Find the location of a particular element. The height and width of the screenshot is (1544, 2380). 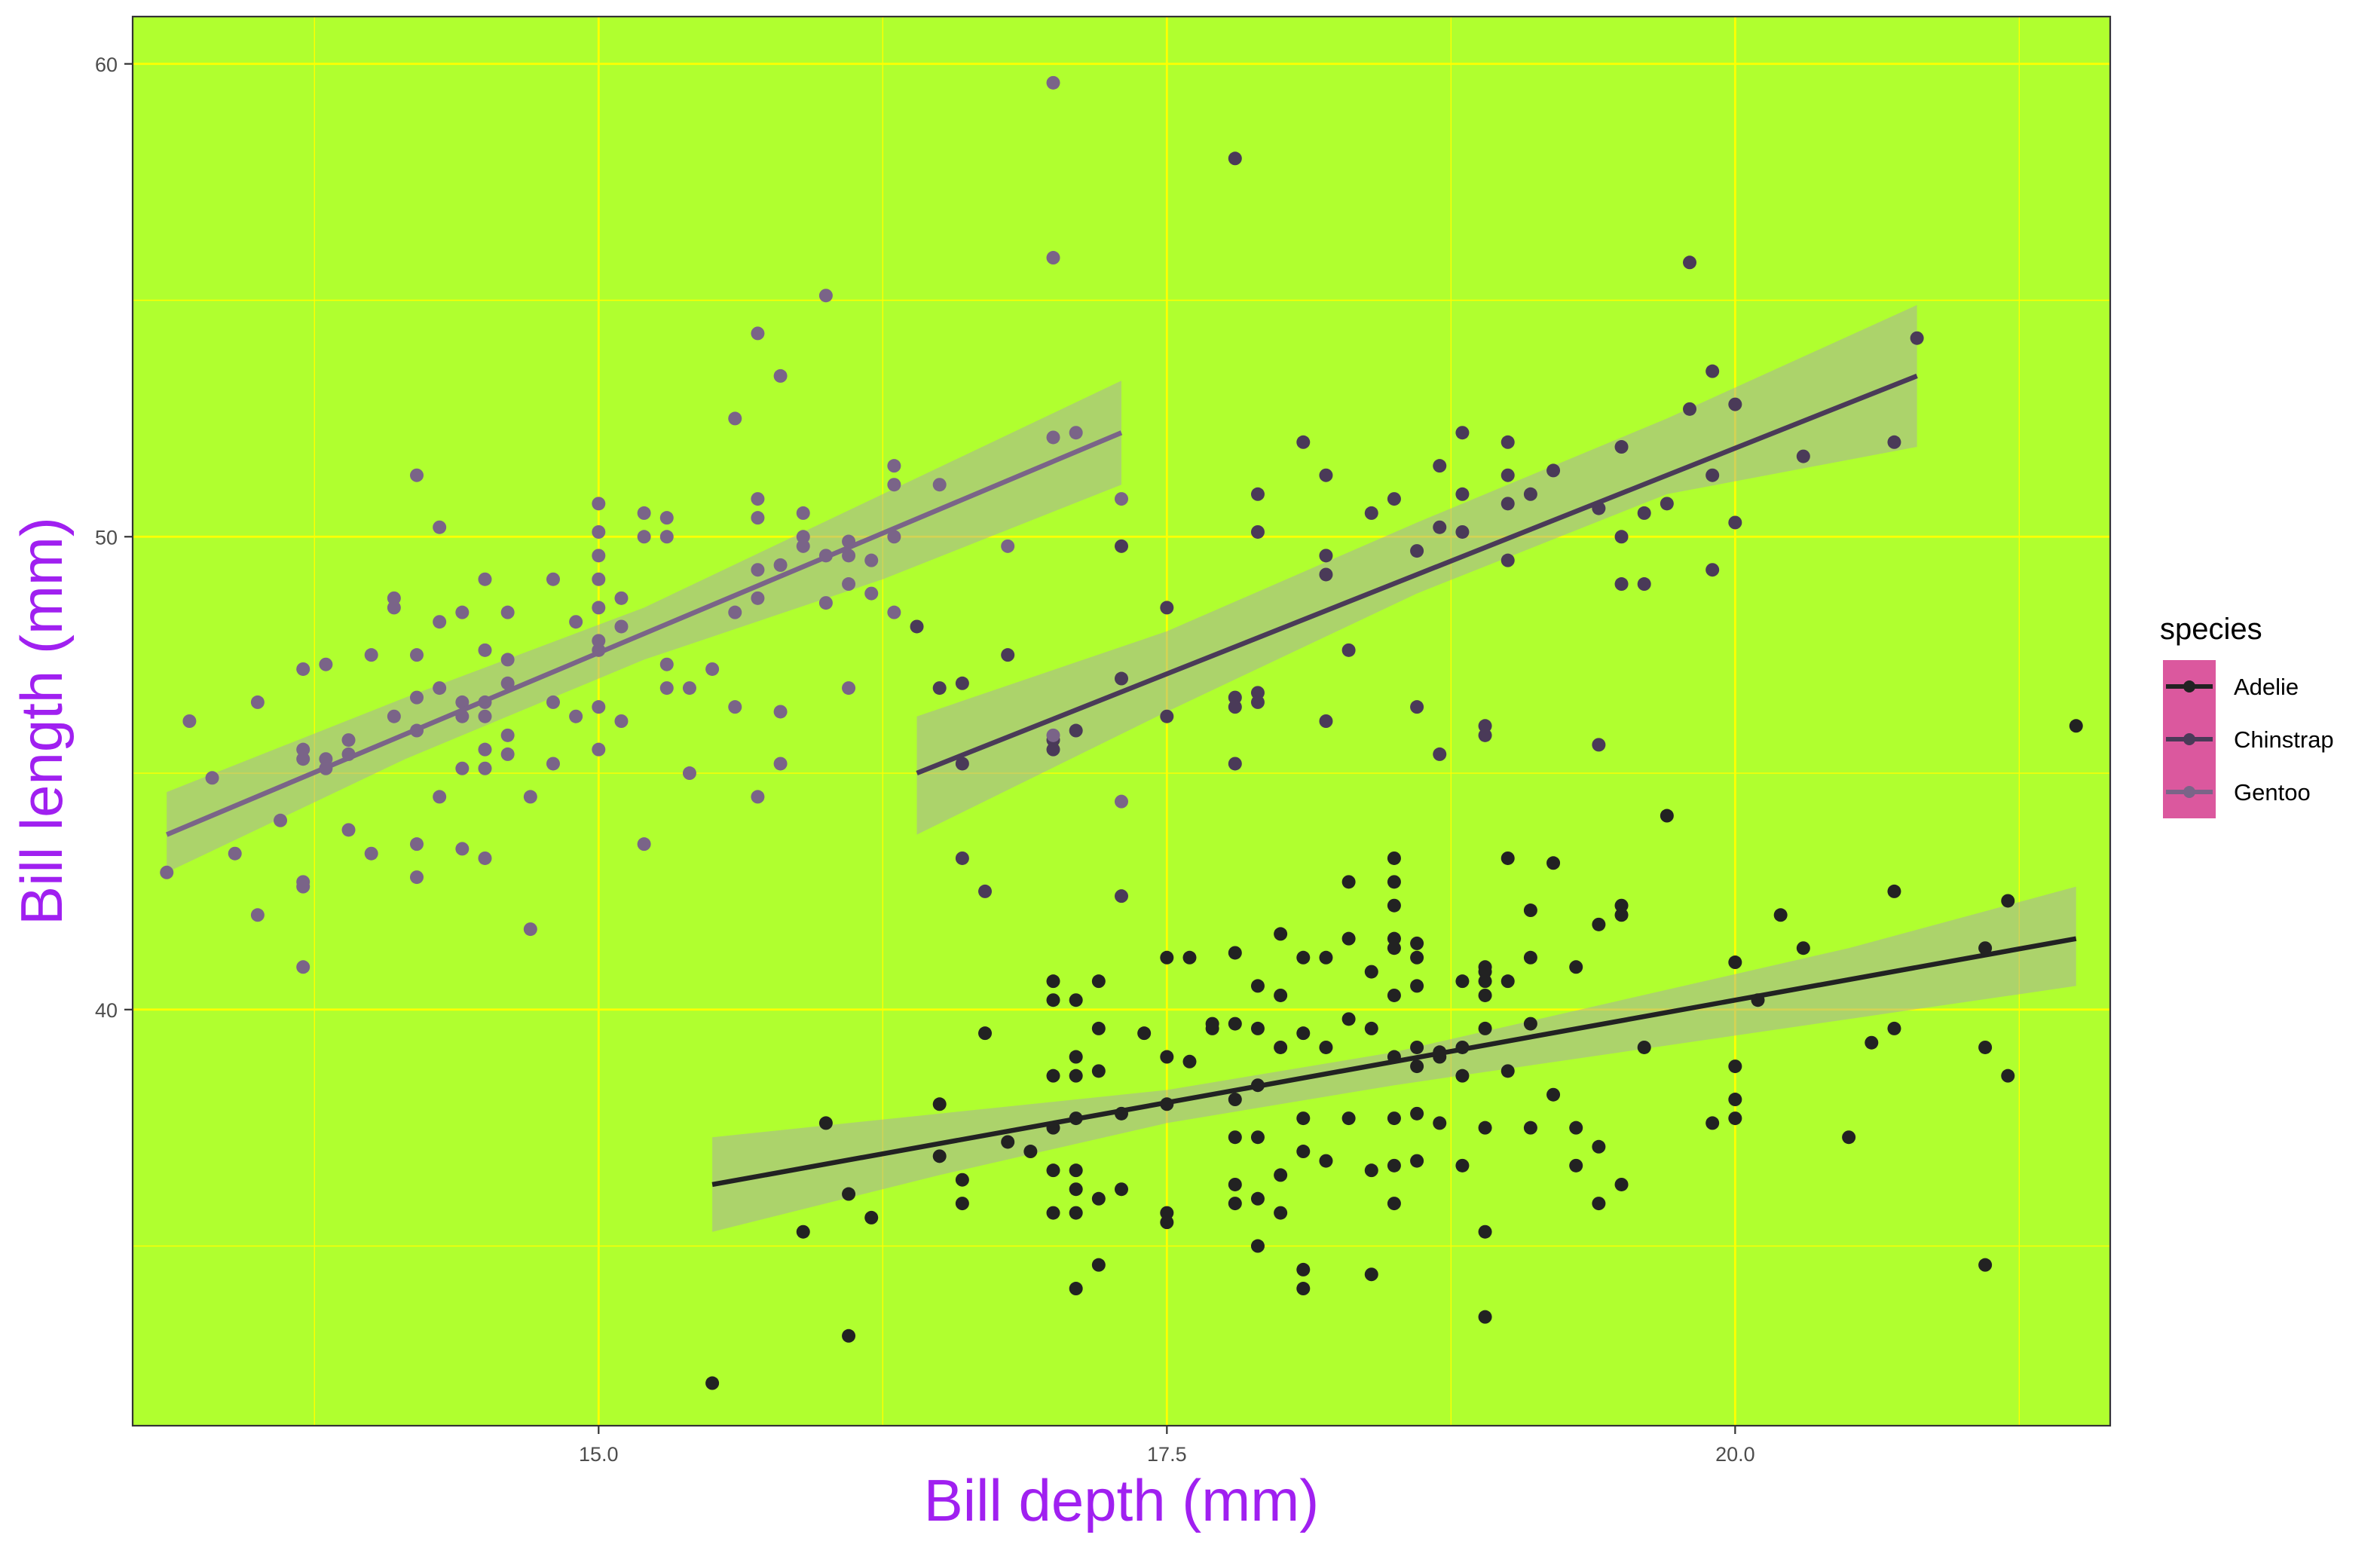

legend: species Adelie Chinstrap Gentoo is located at coordinates (2247, 716).